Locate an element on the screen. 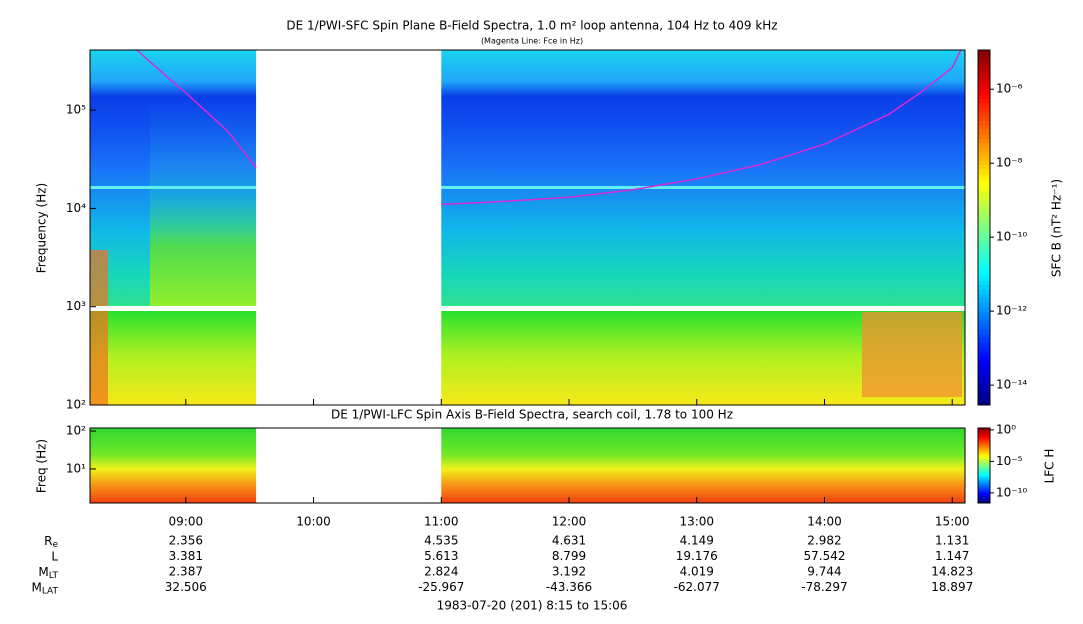  ephemeris-value: -25.967 is located at coordinates (441, 587).